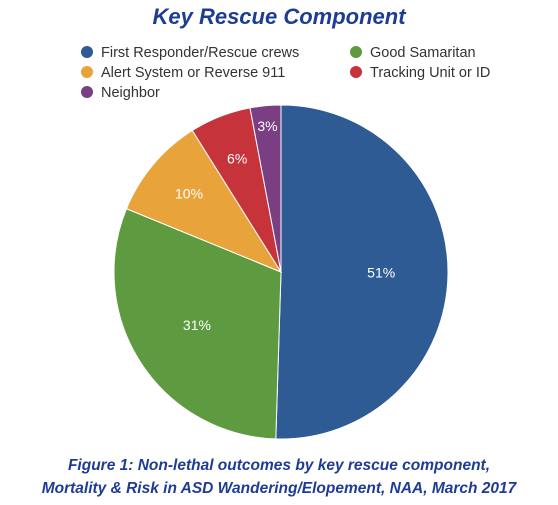 This screenshot has width=558, height=505. I want to click on legend-label: Alert System or Reverse 911, so click(193, 73).